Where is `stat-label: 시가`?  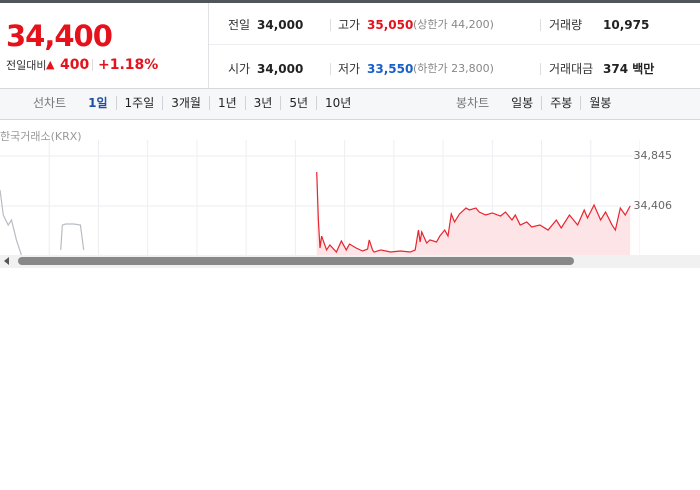 stat-label: 시가 is located at coordinates (239, 69).